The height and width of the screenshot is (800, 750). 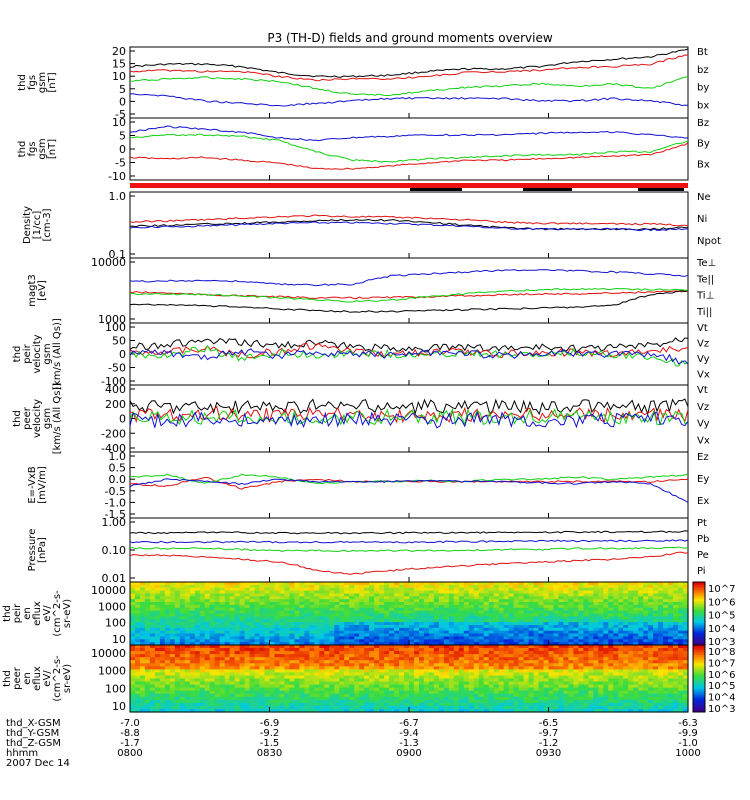 What do you see at coordinates (57, 613) in the screenshot?
I see `ylabel-line: (cm^2-s-` at bounding box center [57, 613].